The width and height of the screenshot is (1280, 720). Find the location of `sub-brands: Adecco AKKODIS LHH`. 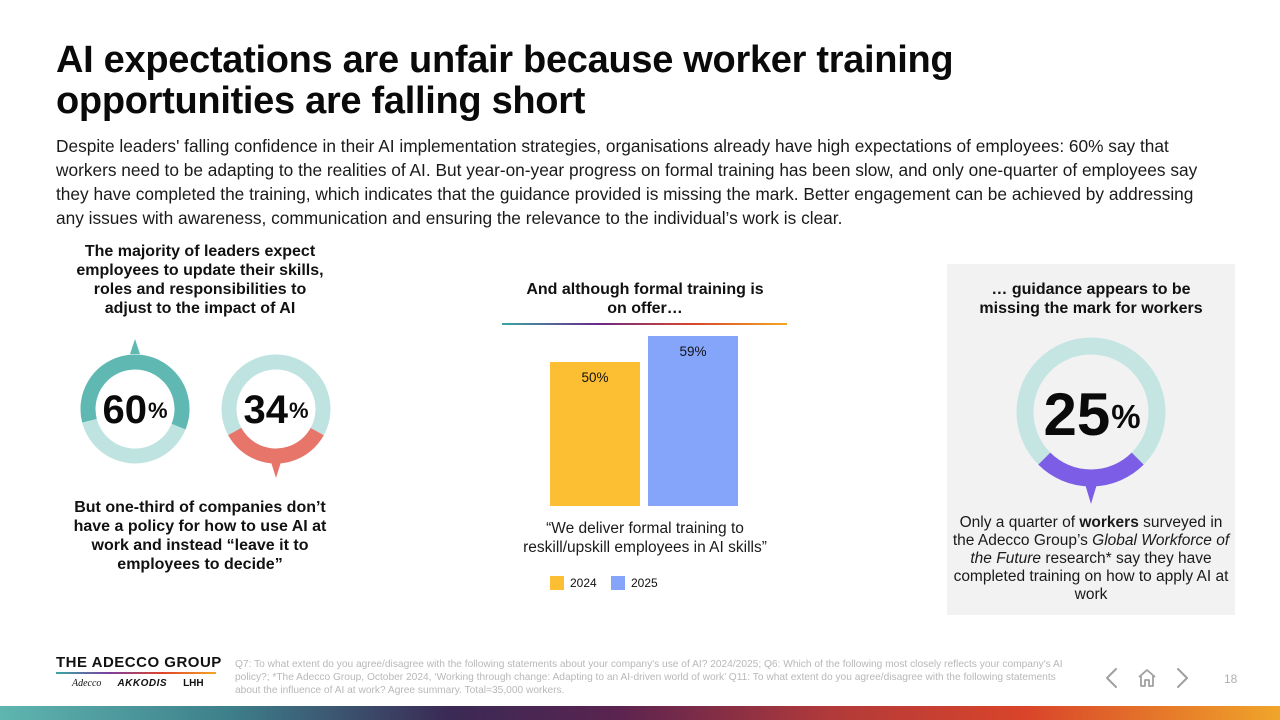

sub-brands: Adecco AKKODIS LHH is located at coordinates (138, 683).